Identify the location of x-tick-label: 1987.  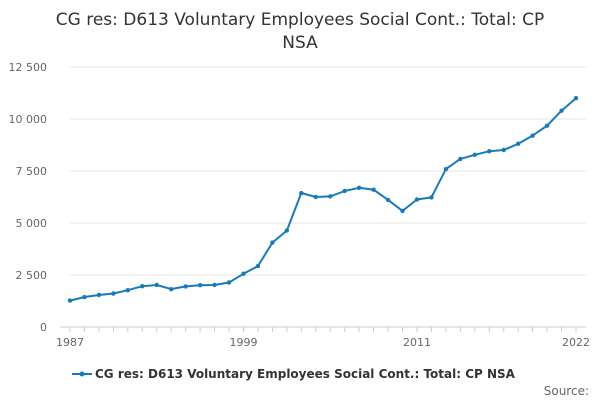
(70, 342).